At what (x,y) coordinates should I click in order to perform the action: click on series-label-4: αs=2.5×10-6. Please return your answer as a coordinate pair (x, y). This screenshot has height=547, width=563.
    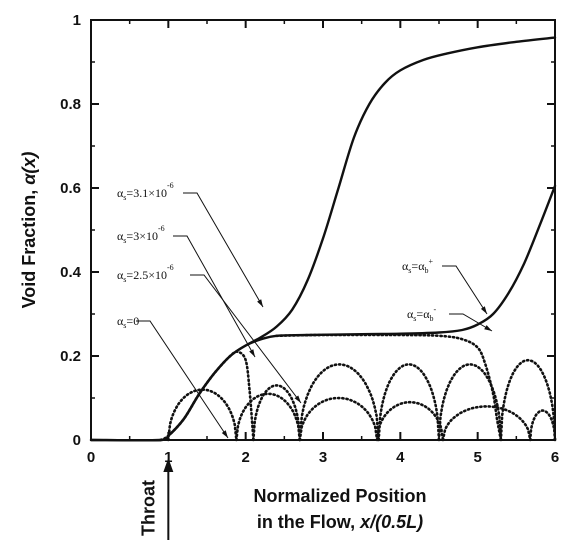
    Looking at the image, I should click on (145, 273).